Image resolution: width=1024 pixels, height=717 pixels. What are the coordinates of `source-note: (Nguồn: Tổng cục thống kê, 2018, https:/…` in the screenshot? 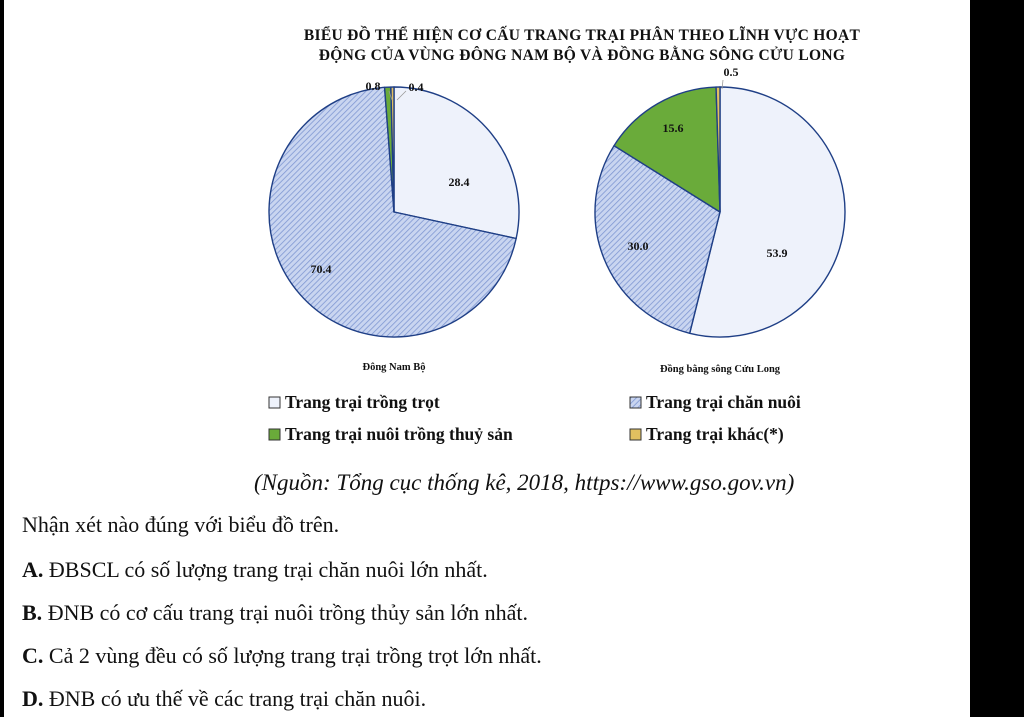 It's located at (524, 482).